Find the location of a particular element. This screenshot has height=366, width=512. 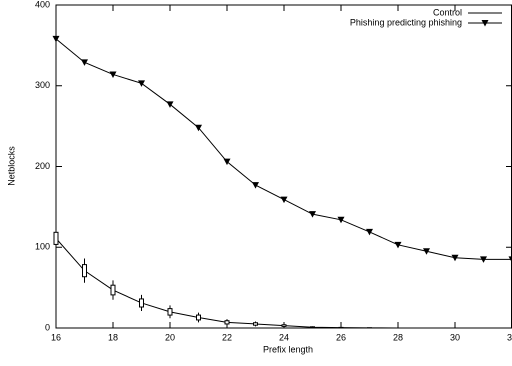

x-tick-label: 24 is located at coordinates (284, 337).